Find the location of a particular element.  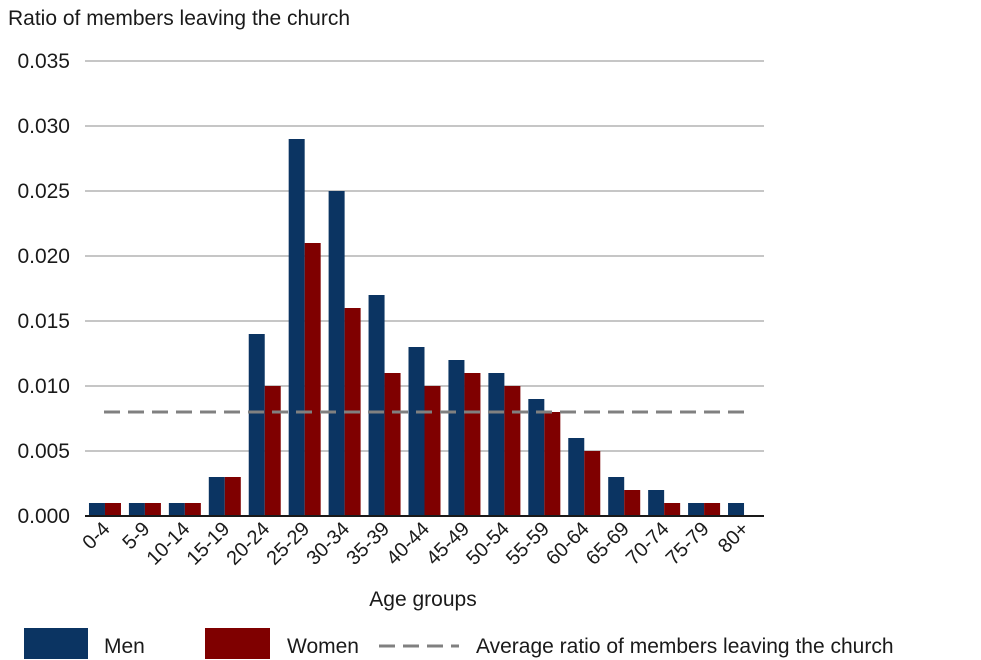

x-tick-label: 25-29 is located at coordinates (288, 544).